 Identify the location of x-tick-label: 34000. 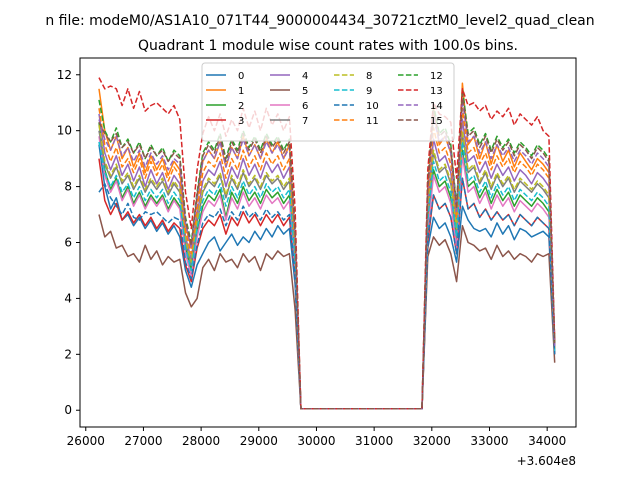
(547, 441).